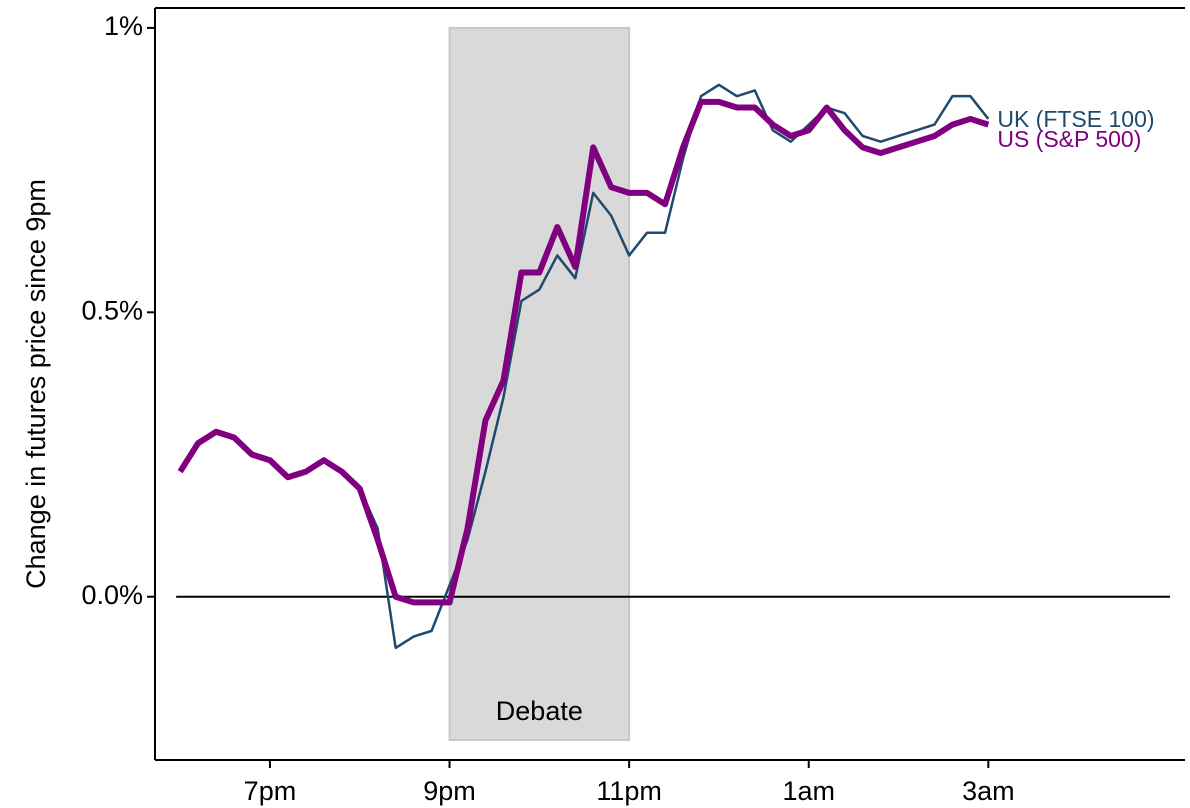 This screenshot has height=808, width=1190. I want to click on x-tick-label: 11pm, so click(629, 791).